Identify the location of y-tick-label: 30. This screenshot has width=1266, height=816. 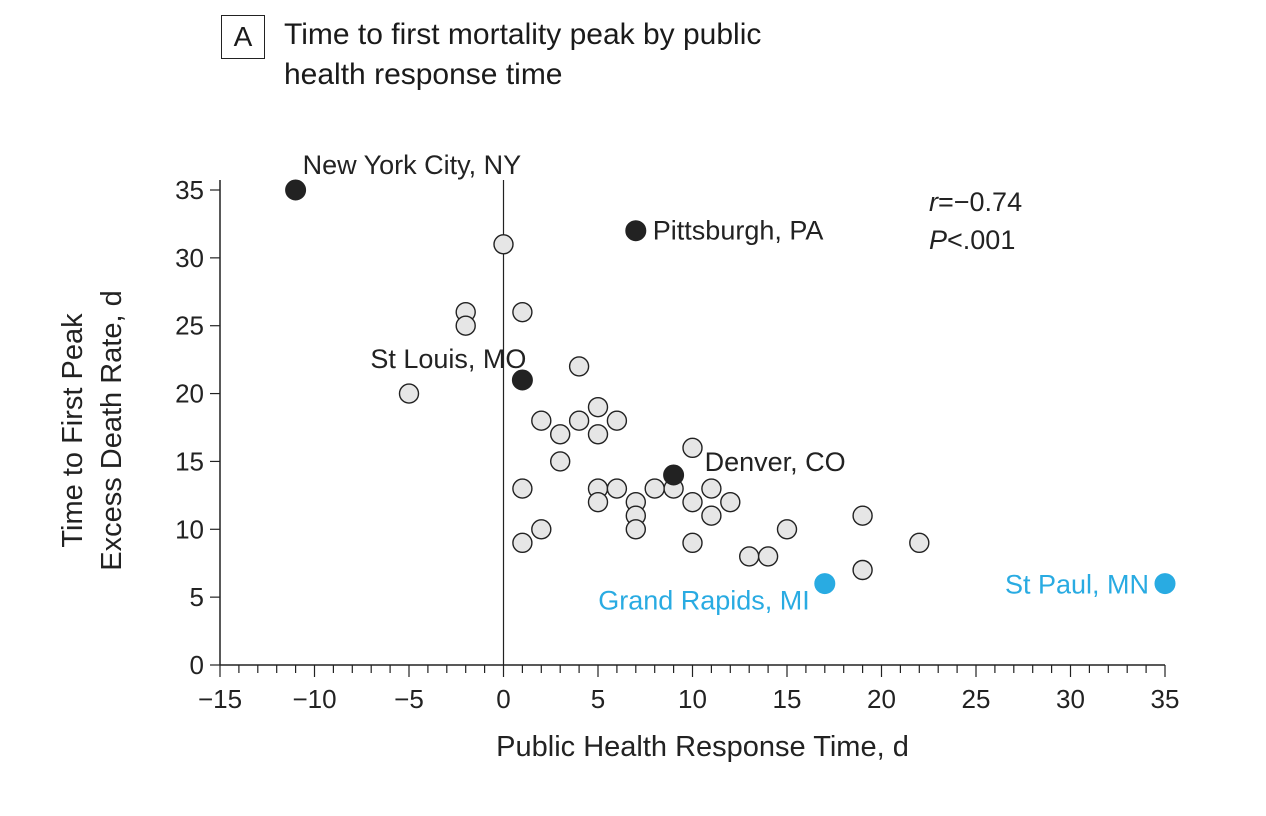
(189, 258).